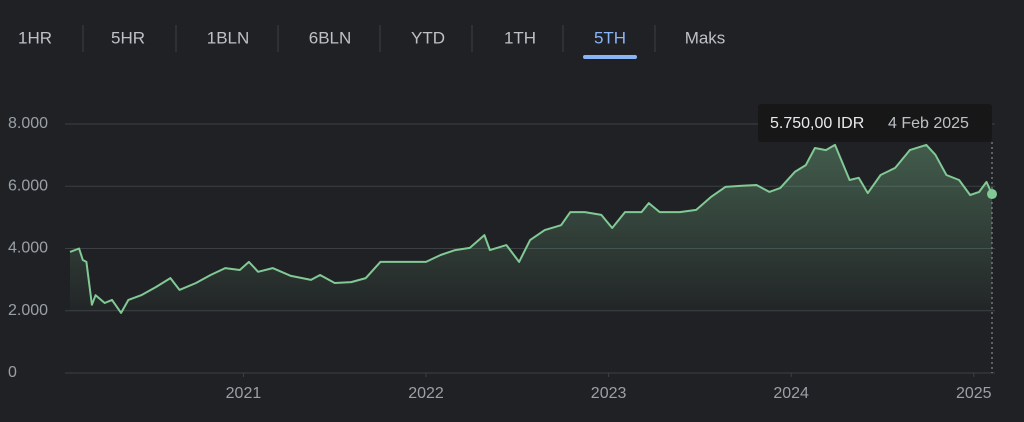 The image size is (1024, 422). What do you see at coordinates (610, 57) in the screenshot?
I see `tab-underline` at bounding box center [610, 57].